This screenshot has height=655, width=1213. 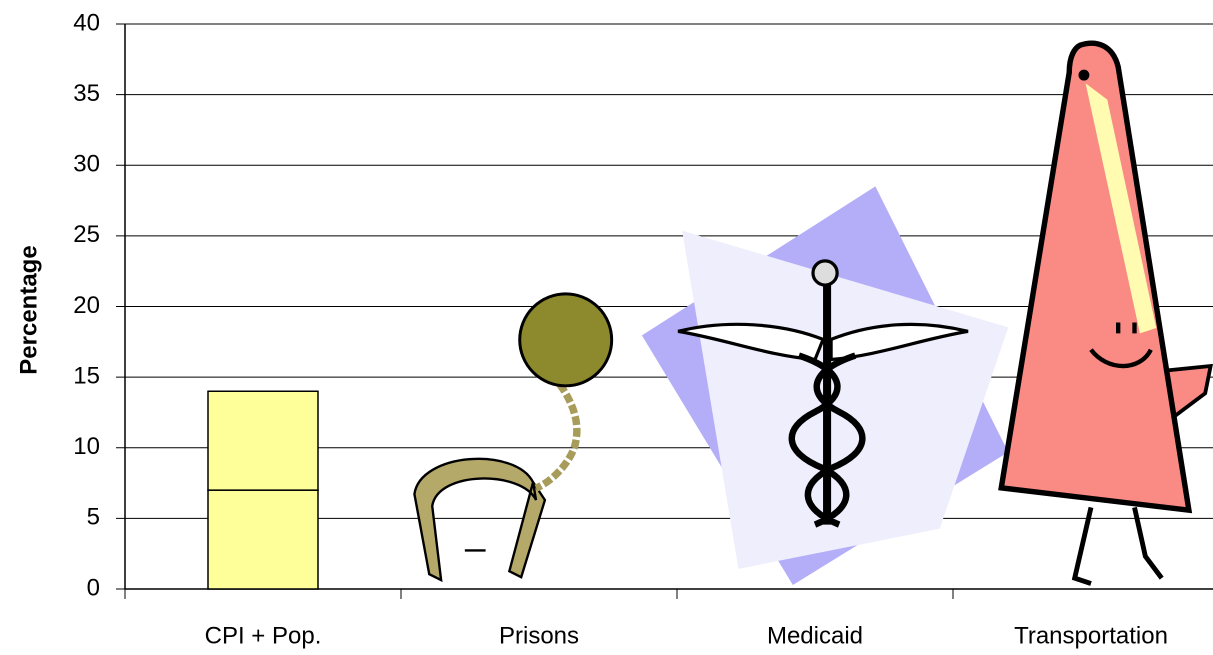 I want to click on x-tick-label: CPI + Pop., so click(x=263, y=635).